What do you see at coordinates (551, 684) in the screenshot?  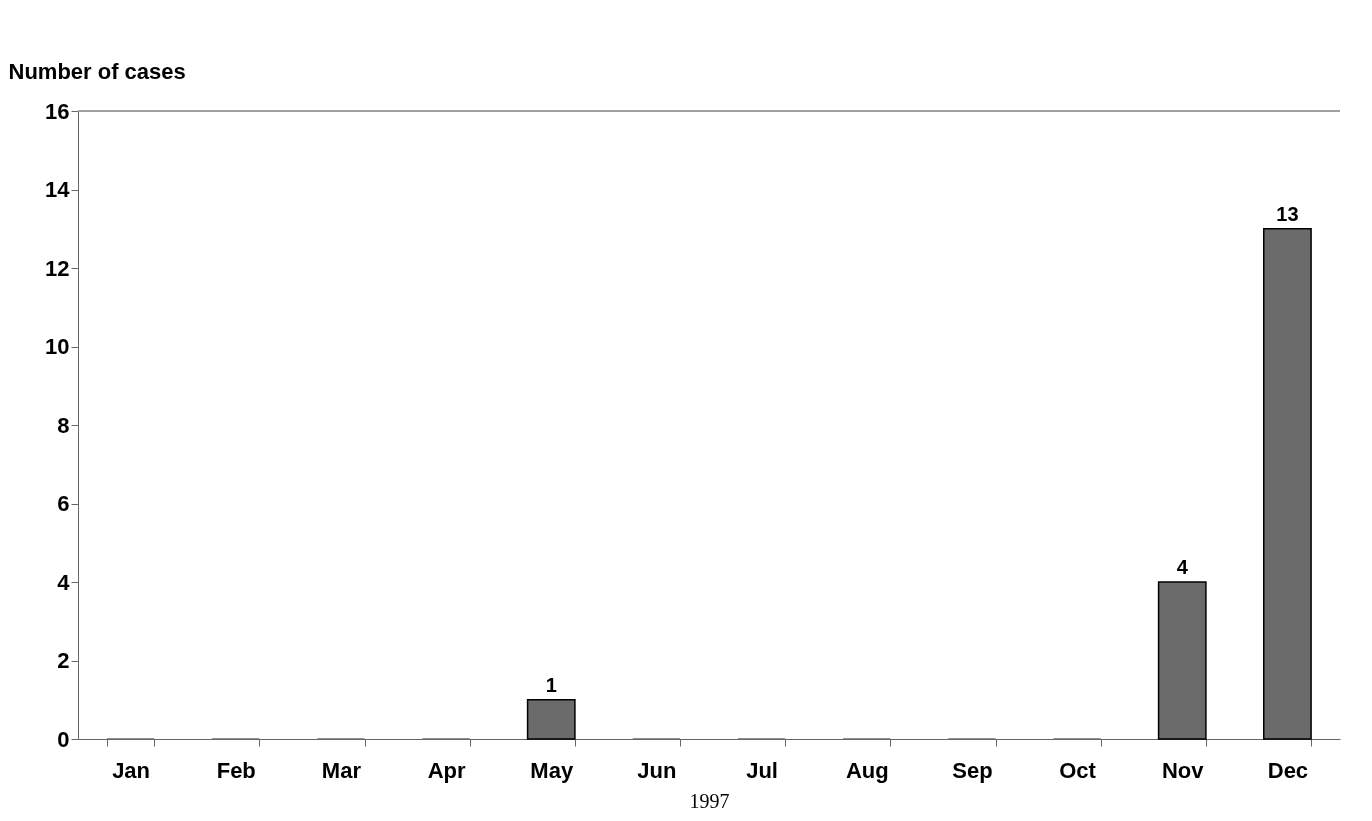 I see `data-label: 1` at bounding box center [551, 684].